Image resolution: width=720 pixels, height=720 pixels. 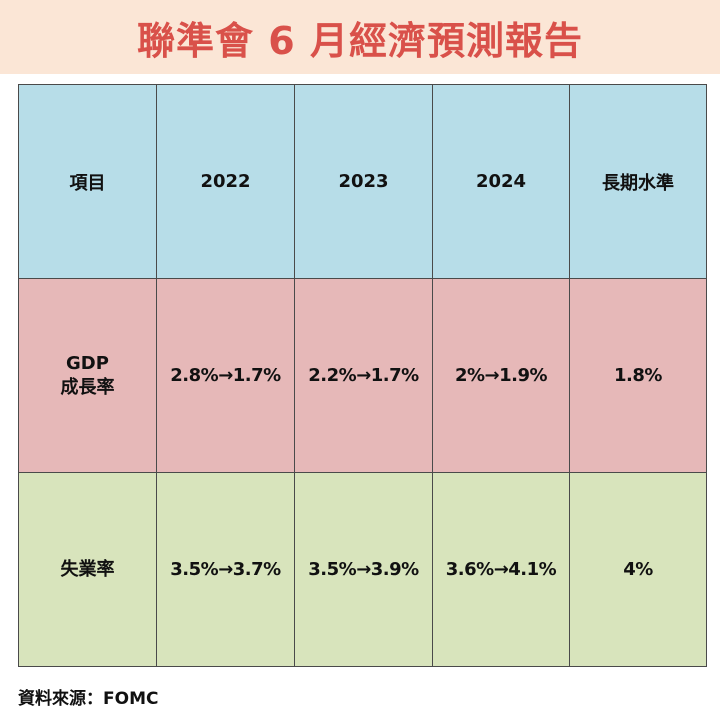 What do you see at coordinates (88, 699) in the screenshot?
I see `source-note: 資料來源：FOMC` at bounding box center [88, 699].